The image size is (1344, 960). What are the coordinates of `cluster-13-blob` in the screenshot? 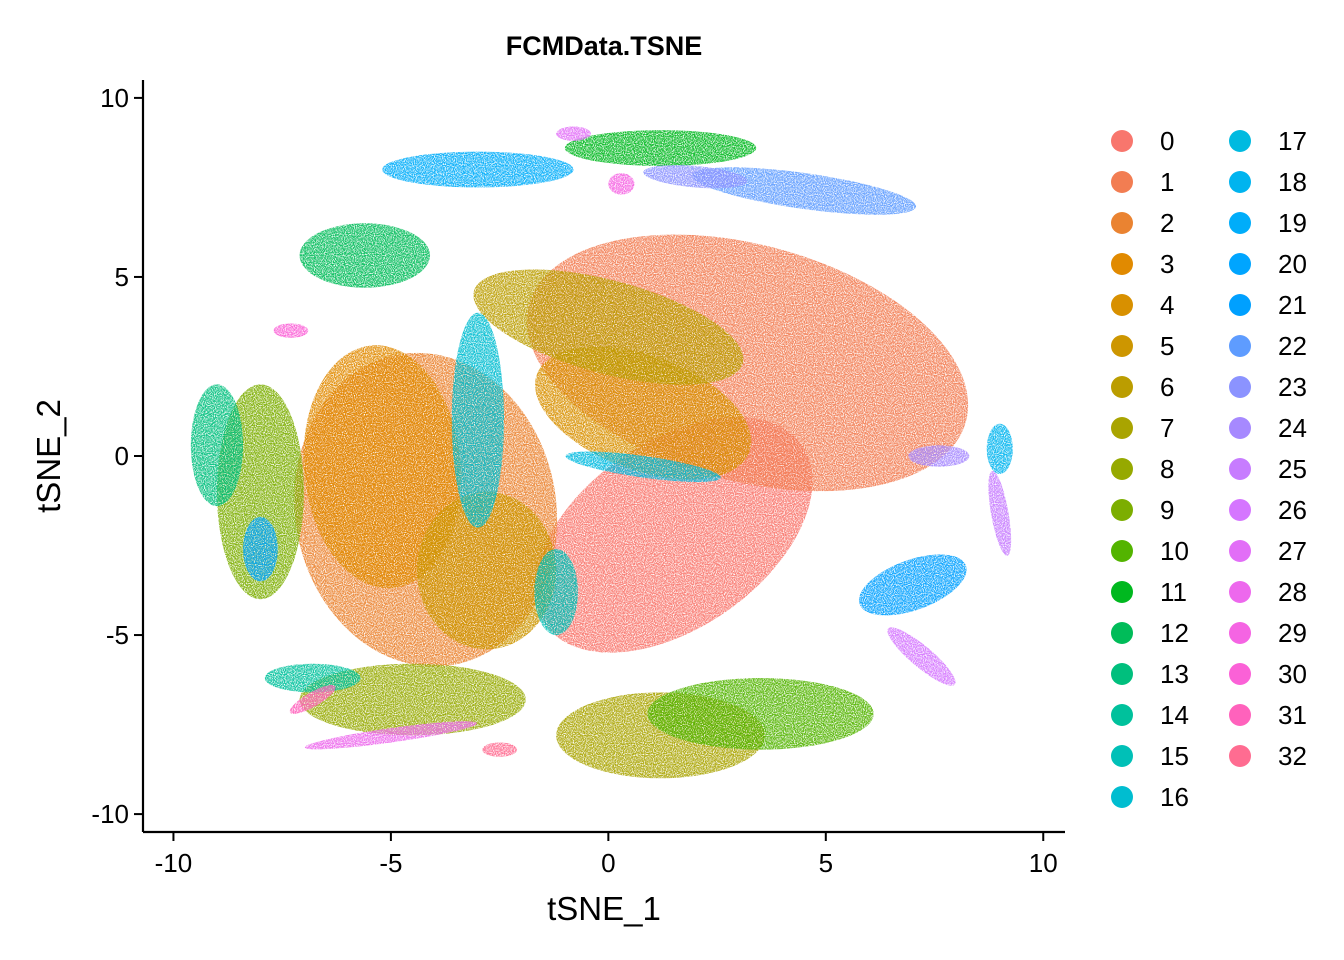 It's located at (217, 445).